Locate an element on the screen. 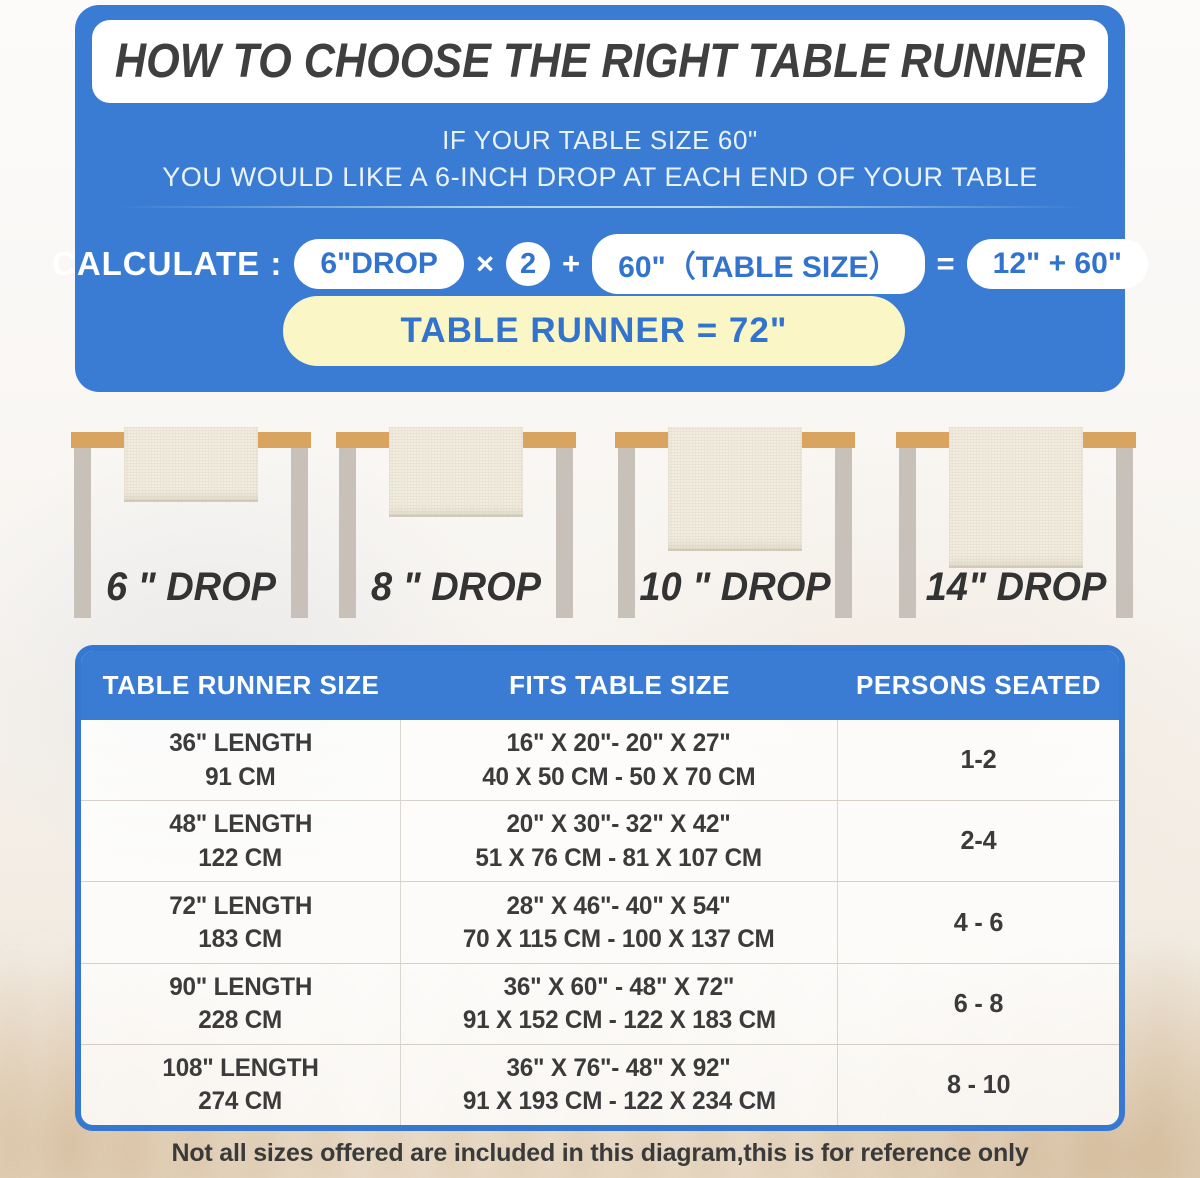  fits-size-line1: 20" X 30"- 32" X 42" is located at coordinates (619, 824).